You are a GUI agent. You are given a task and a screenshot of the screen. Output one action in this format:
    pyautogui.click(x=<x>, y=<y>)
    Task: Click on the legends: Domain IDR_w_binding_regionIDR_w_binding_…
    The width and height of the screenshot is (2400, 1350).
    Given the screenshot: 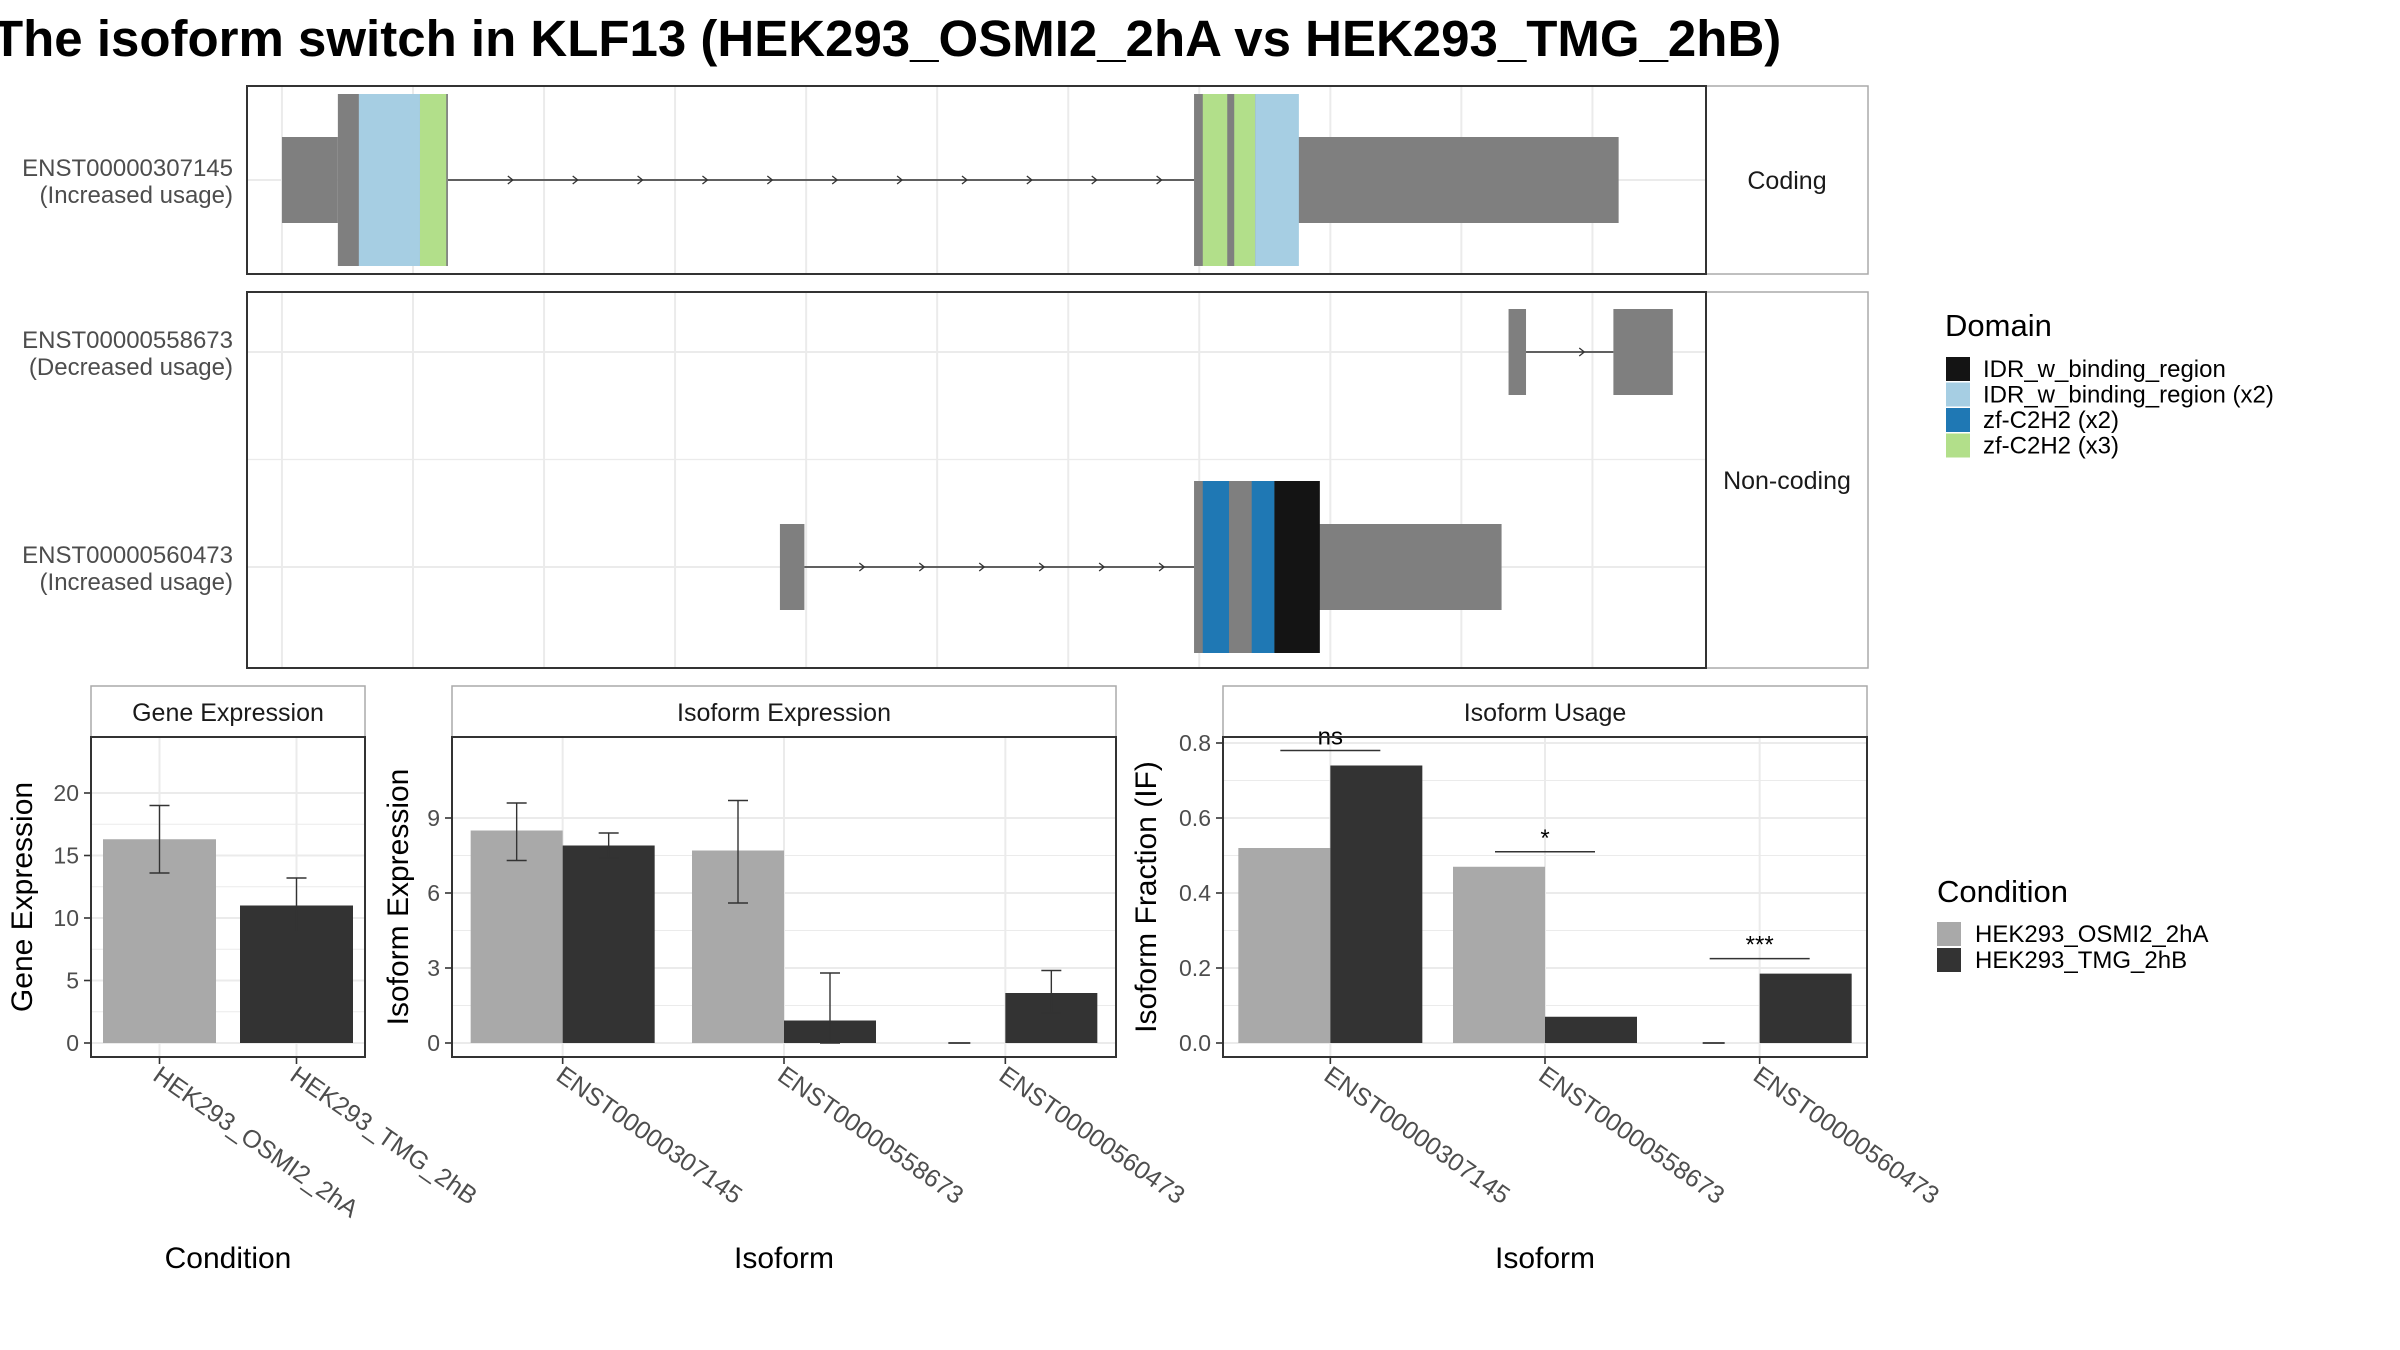 What is the action you would take?
    pyautogui.click(x=2105, y=641)
    